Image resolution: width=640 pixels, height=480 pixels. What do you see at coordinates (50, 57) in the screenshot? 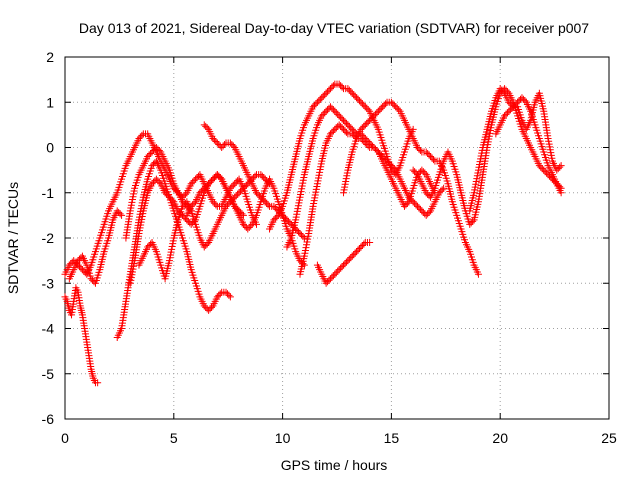
I see `y-tick-label: 2` at bounding box center [50, 57].